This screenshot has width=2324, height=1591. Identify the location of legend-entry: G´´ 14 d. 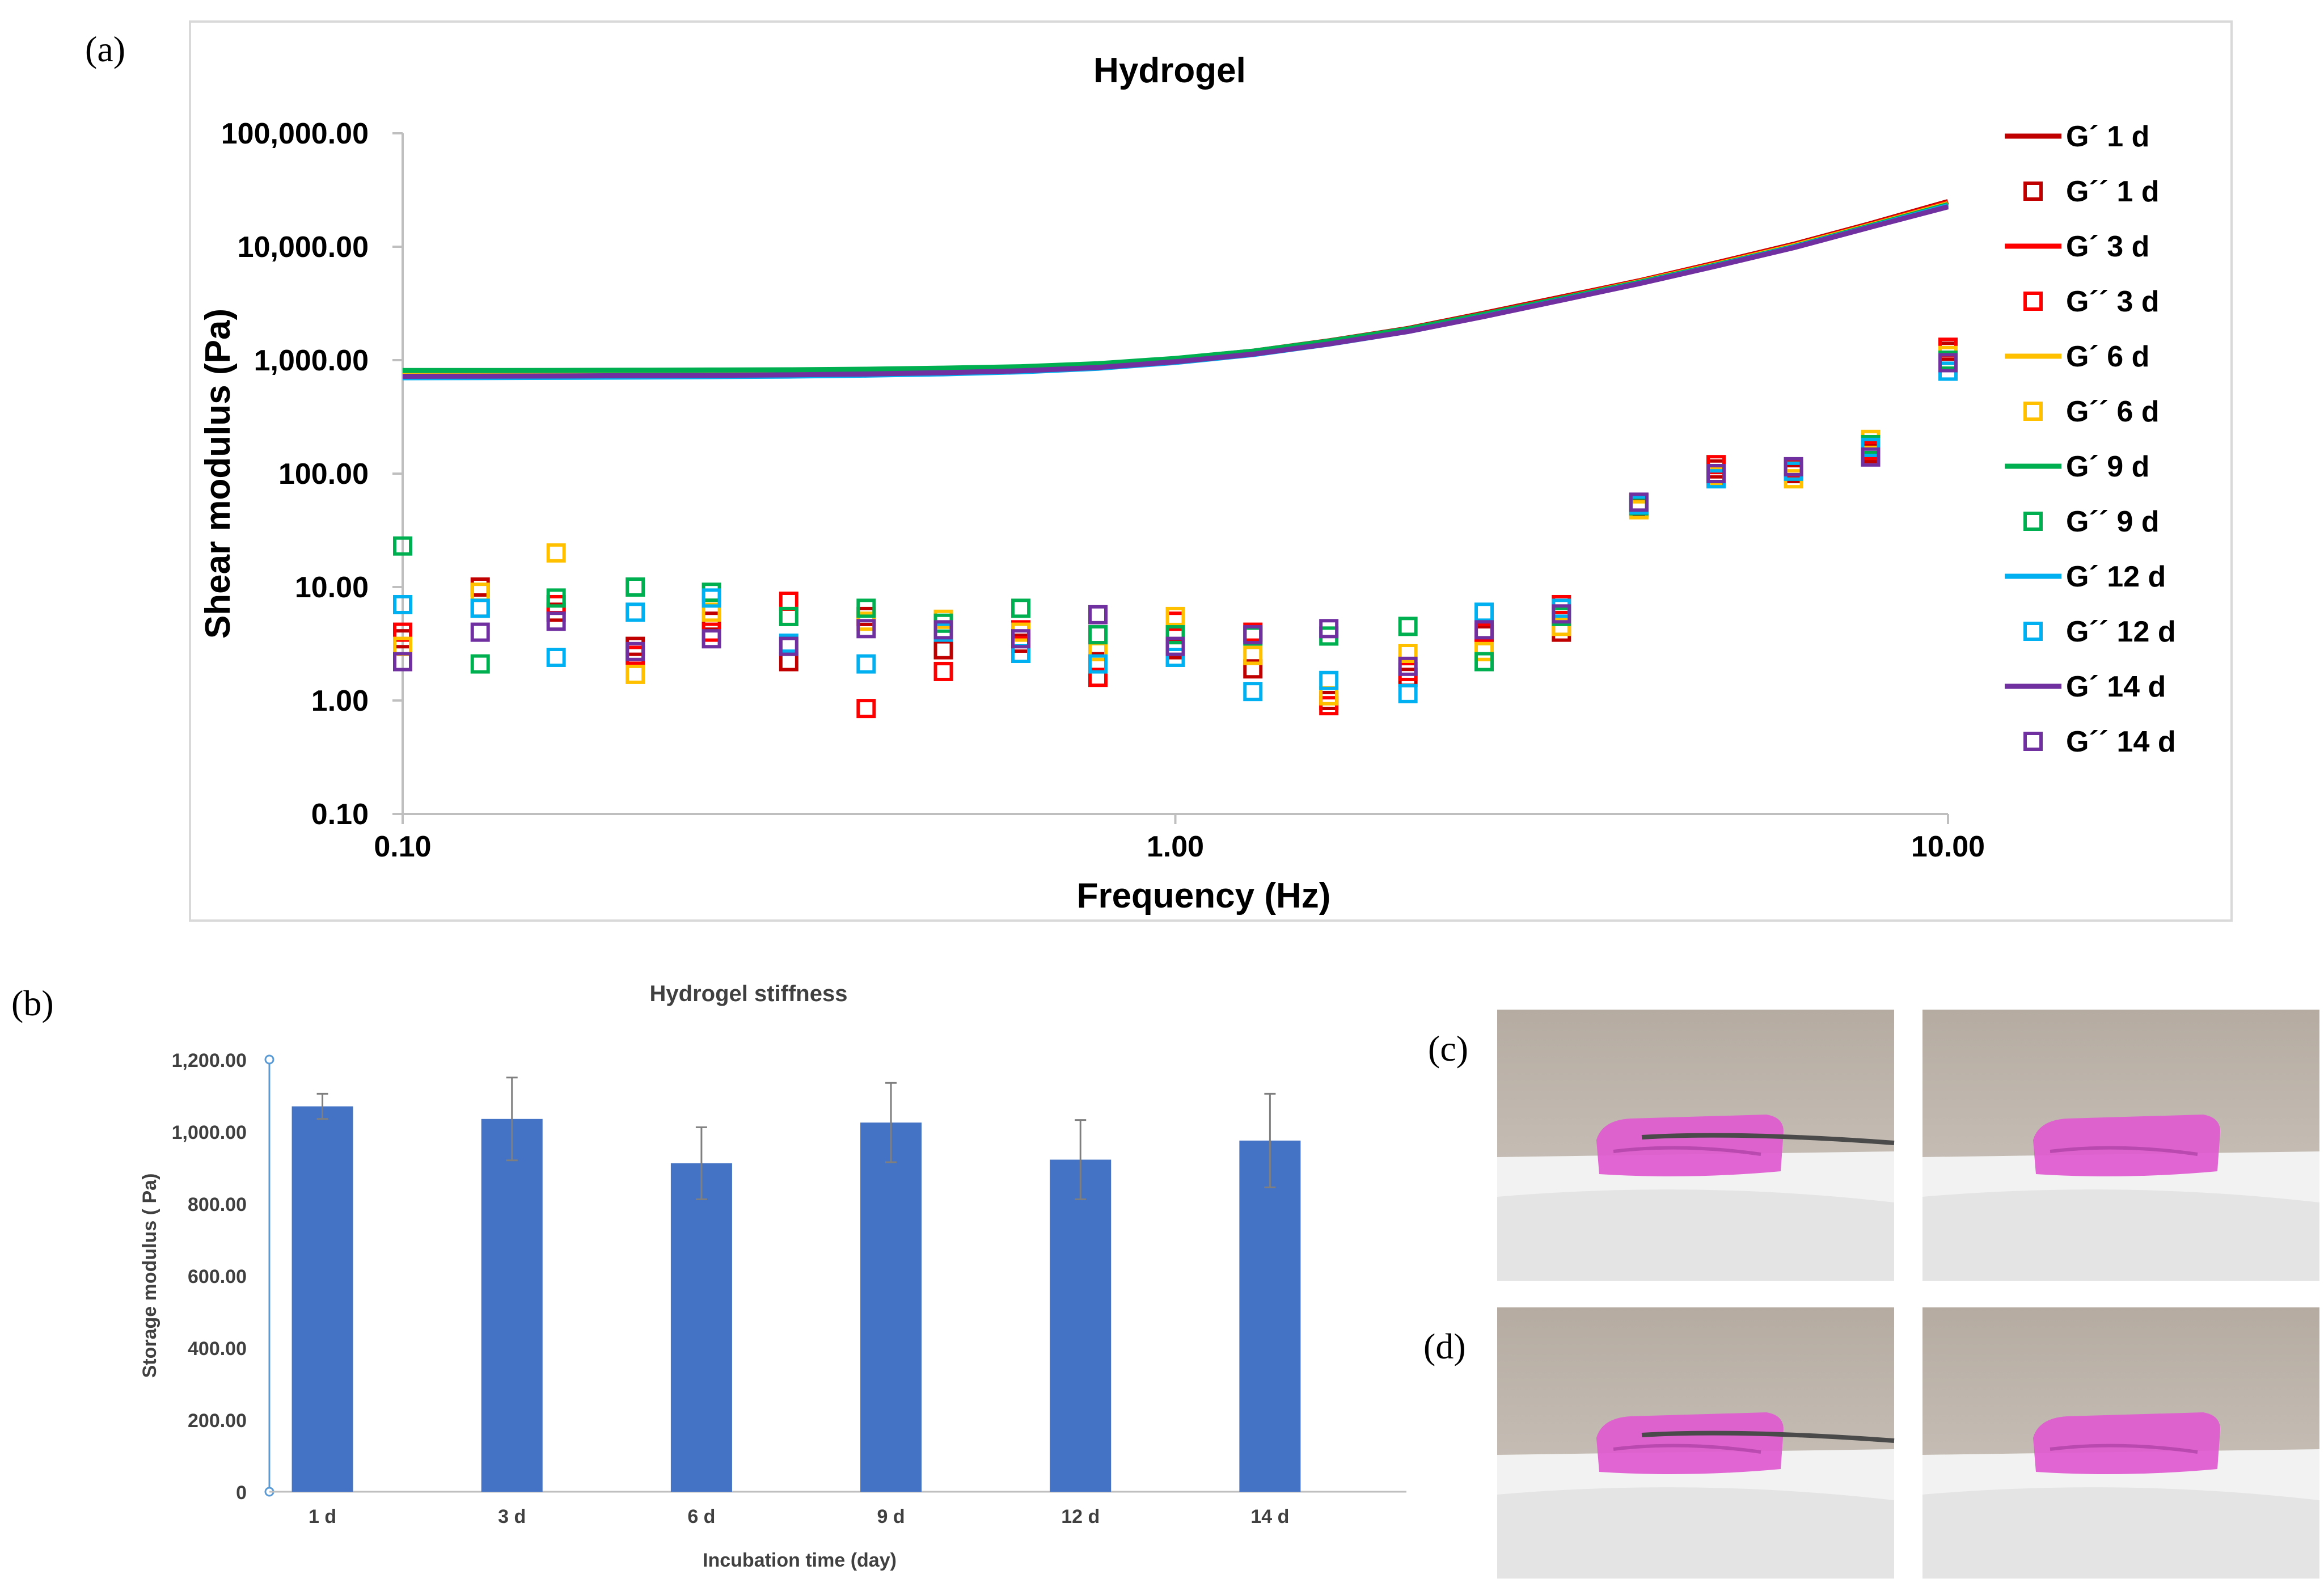
(2121, 742).